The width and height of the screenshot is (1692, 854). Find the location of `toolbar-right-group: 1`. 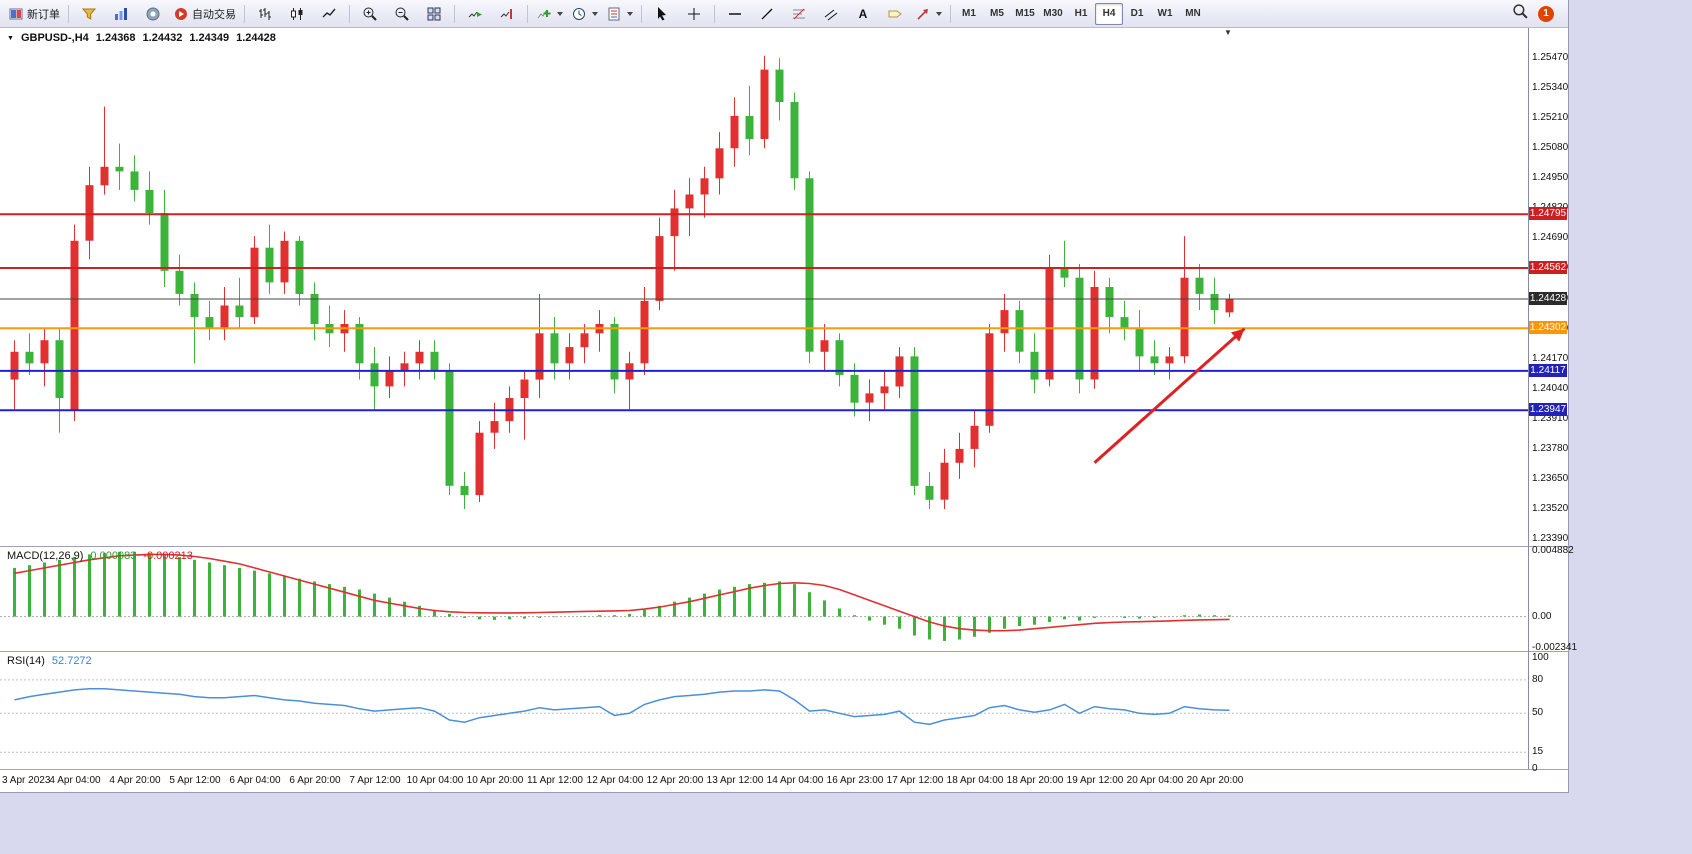

toolbar-right-group: 1 is located at coordinates (1538, 14).